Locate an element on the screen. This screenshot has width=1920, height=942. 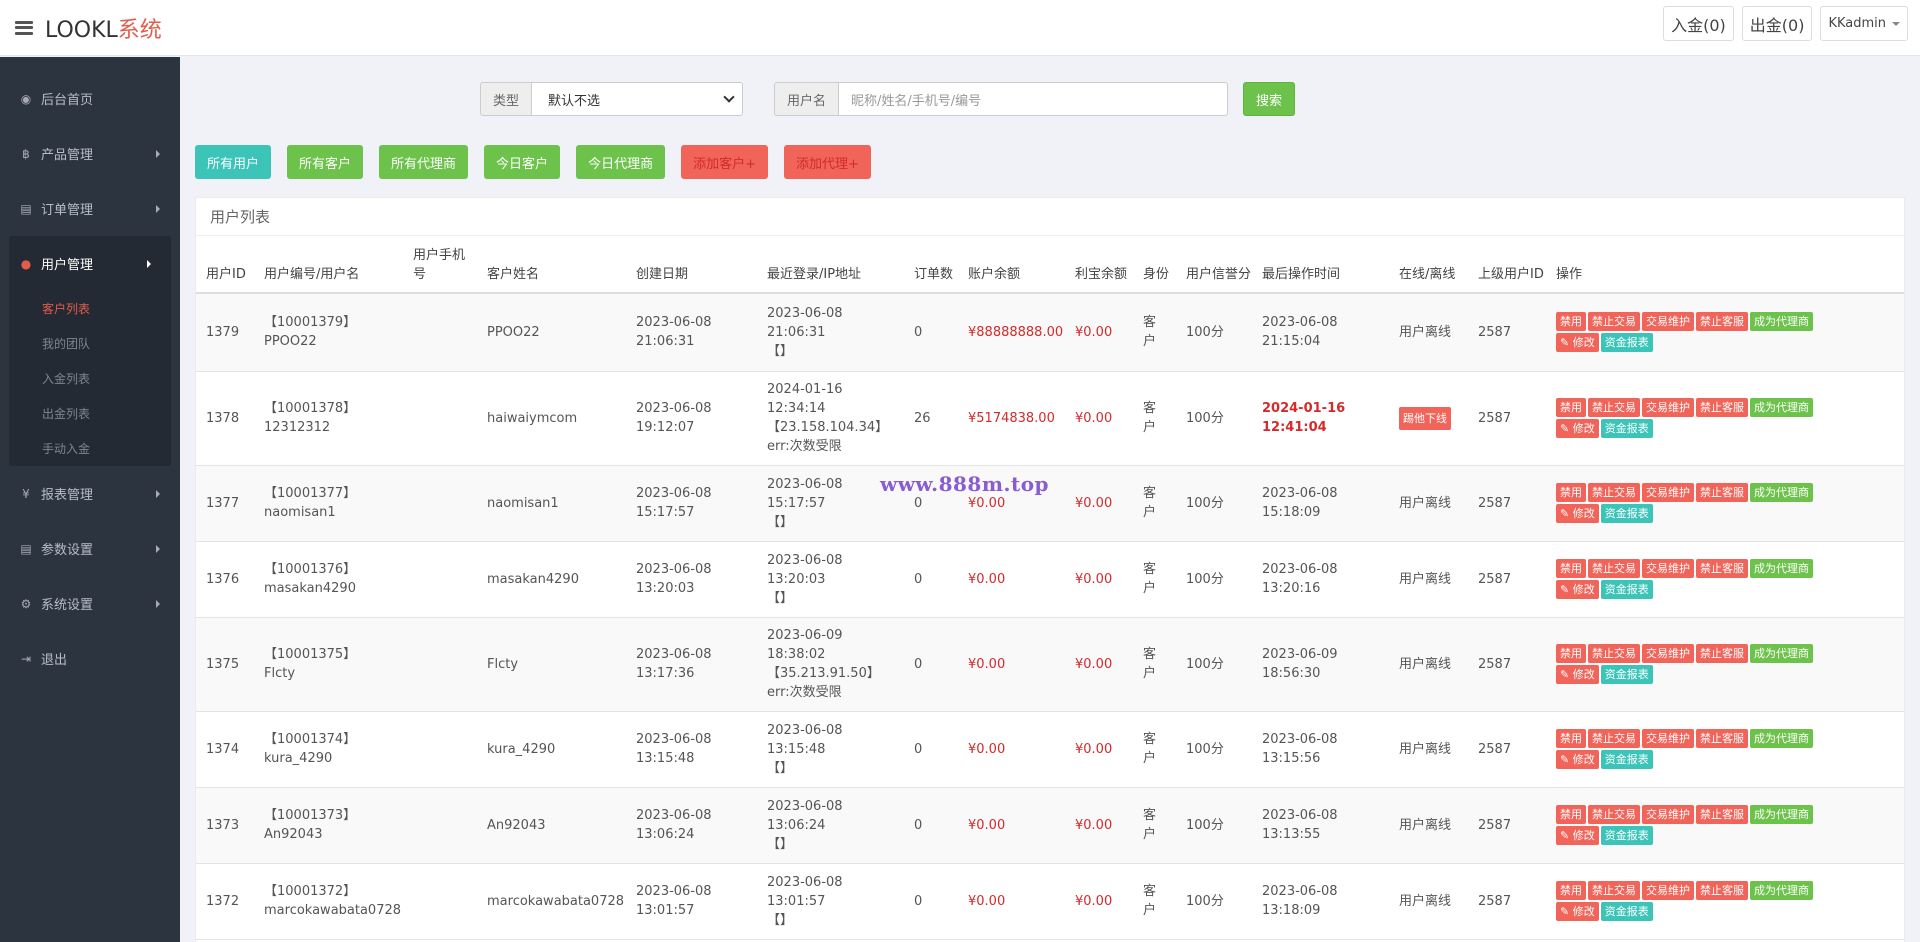
add-customer-button: 添加客户+ is located at coordinates (724, 162).